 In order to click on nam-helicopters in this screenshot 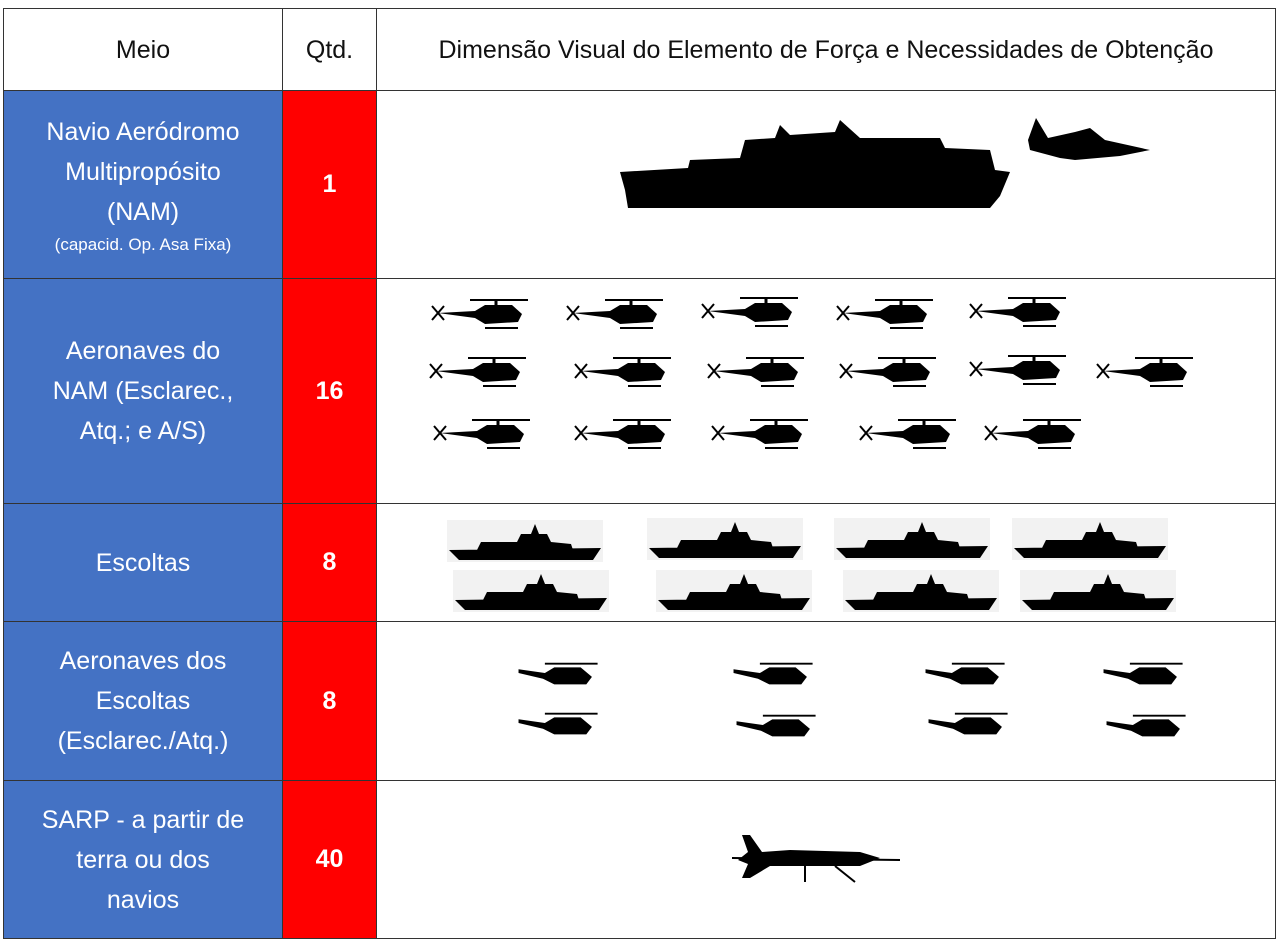, I will do `click(811, 373)`.